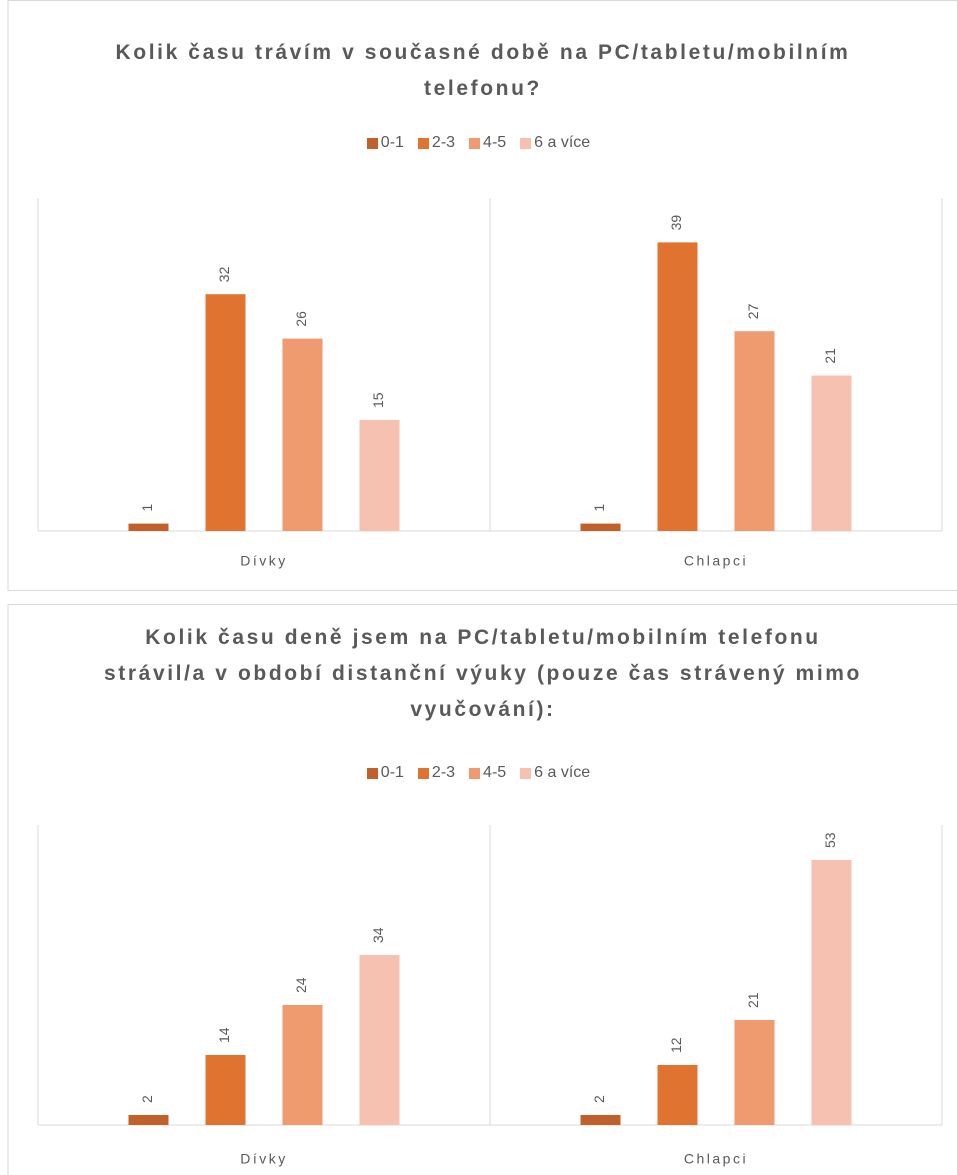 This screenshot has width=957, height=1175. Describe the element at coordinates (301, 319) in the screenshot. I see `data-label: 26` at that location.